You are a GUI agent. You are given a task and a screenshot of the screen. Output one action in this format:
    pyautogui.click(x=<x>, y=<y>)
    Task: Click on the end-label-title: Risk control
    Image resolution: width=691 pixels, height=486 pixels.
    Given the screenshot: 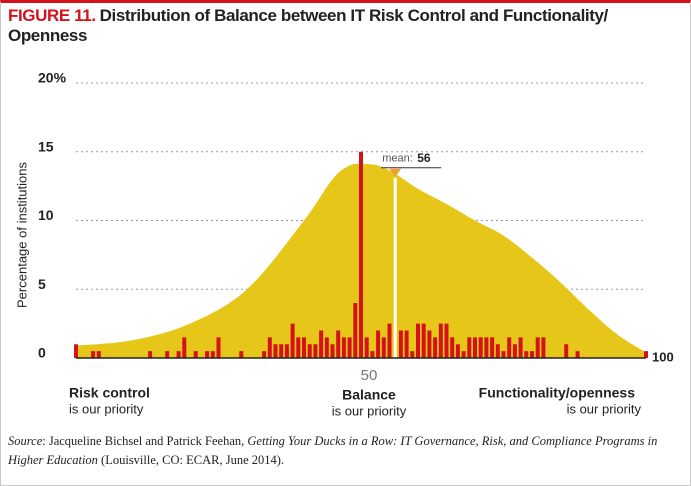 What is the action you would take?
    pyautogui.click(x=109, y=393)
    